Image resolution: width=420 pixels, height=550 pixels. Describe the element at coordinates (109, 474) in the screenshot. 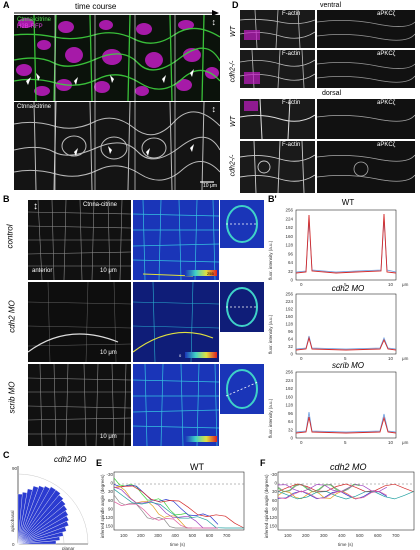

I see `ytick: -30` at that location.